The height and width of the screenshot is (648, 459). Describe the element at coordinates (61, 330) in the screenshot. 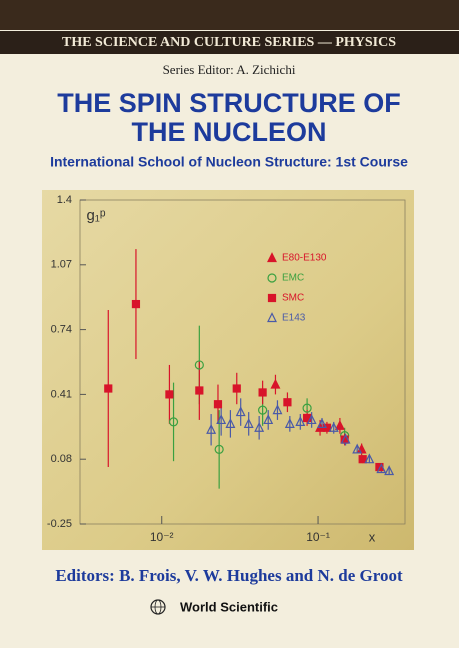

I see `y-tick-label: 0.74` at that location.